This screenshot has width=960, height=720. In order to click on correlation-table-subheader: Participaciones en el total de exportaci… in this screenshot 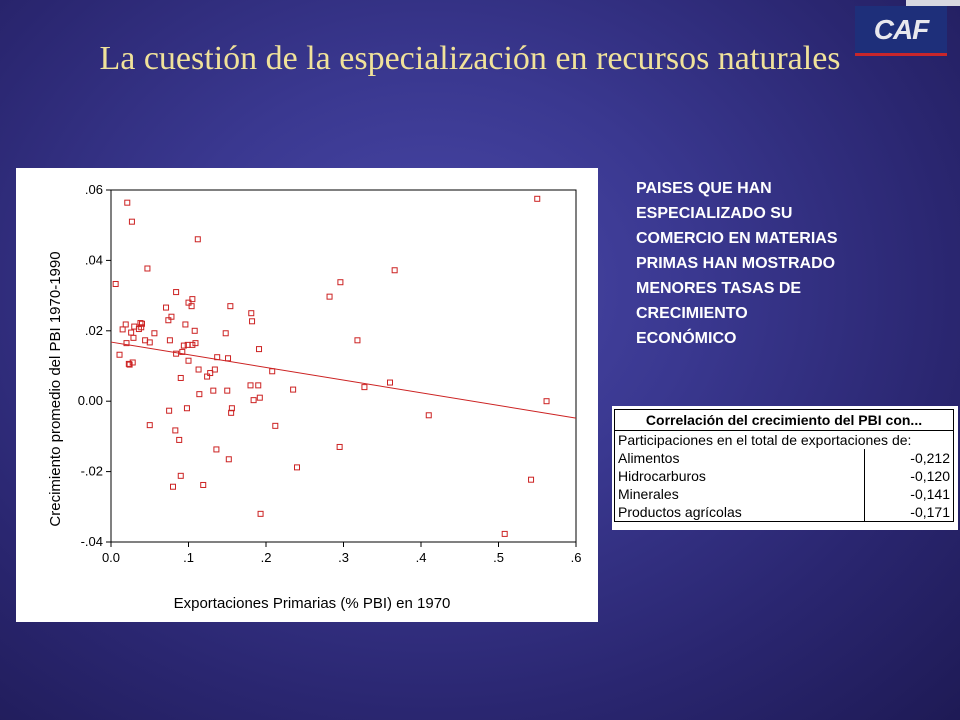, I will do `click(784, 439)`.